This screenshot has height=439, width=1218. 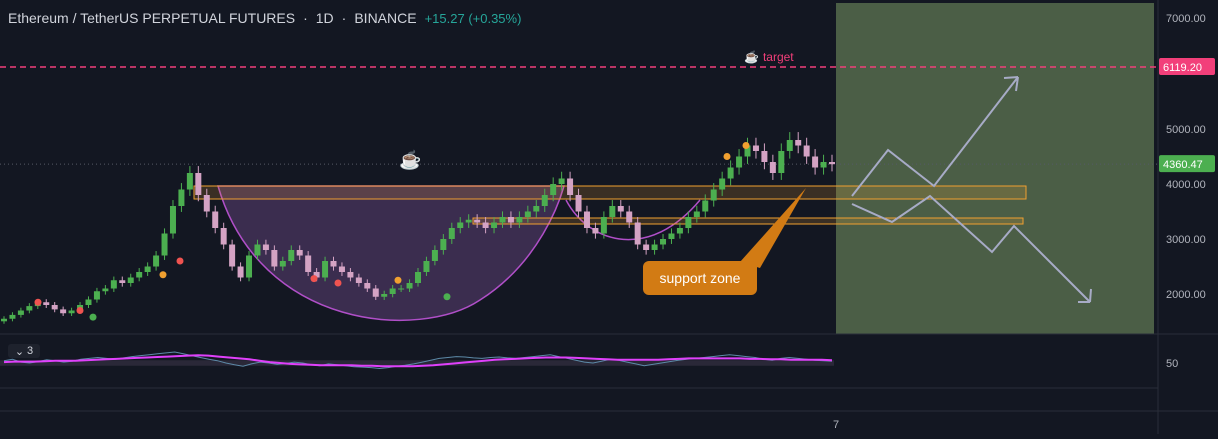 I want to click on support-zone-lower, so click(x=748, y=221).